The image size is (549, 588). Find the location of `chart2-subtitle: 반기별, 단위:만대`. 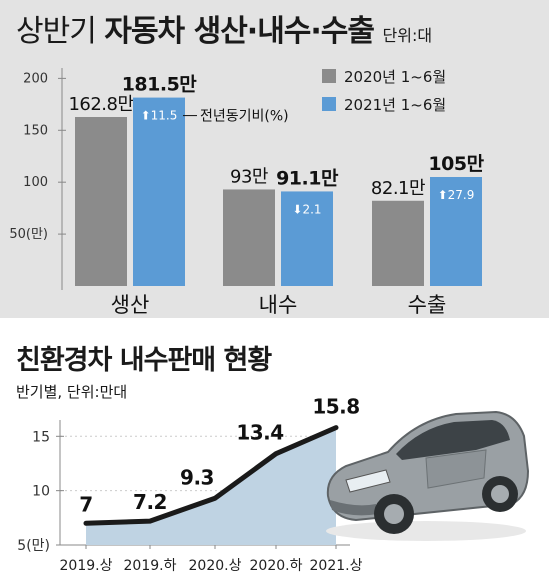

chart2-subtitle: 반기별, 단위:만대 is located at coordinates (72, 392).